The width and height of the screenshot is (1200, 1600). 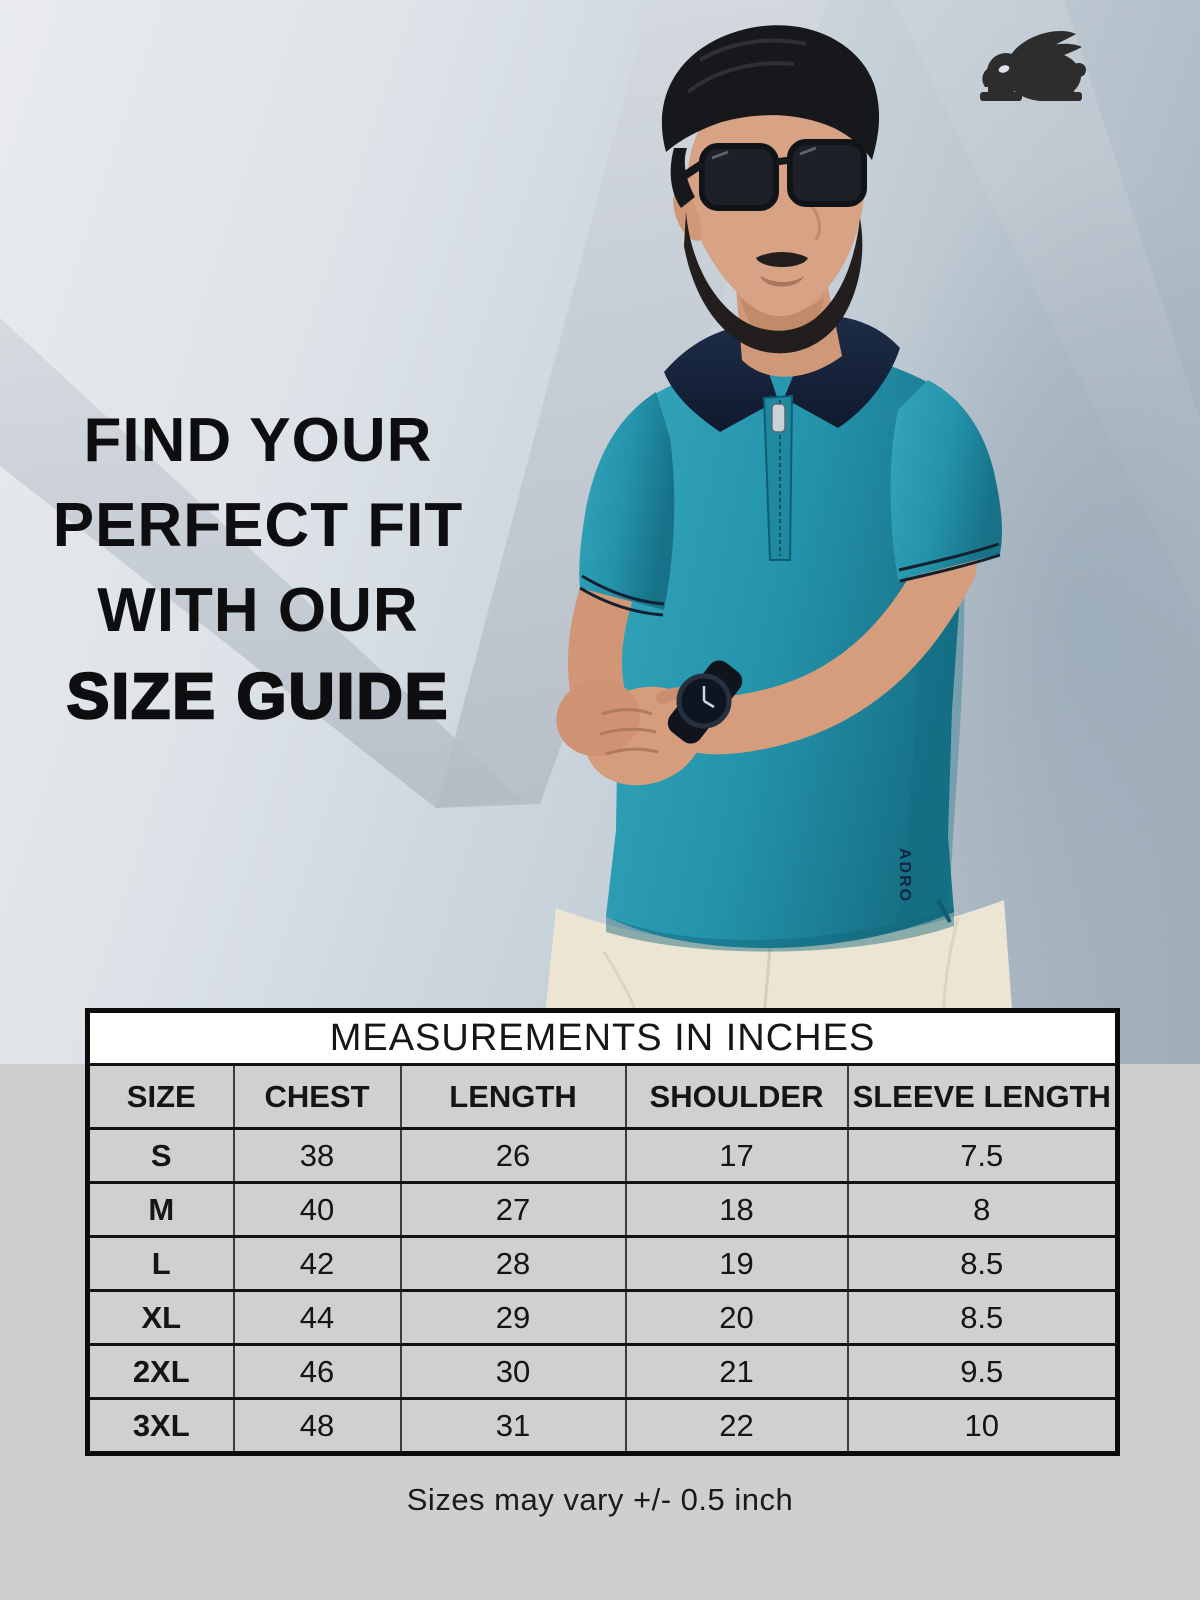 What do you see at coordinates (764, 153) in the screenshot?
I see `lens-glint` at bounding box center [764, 153].